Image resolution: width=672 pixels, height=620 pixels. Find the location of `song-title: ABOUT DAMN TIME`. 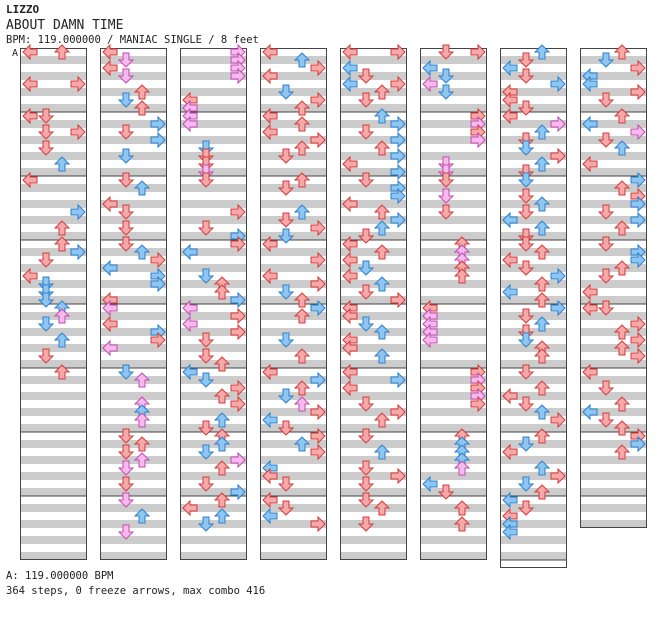

song-title: ABOUT DAMN TIME is located at coordinates (65, 25).